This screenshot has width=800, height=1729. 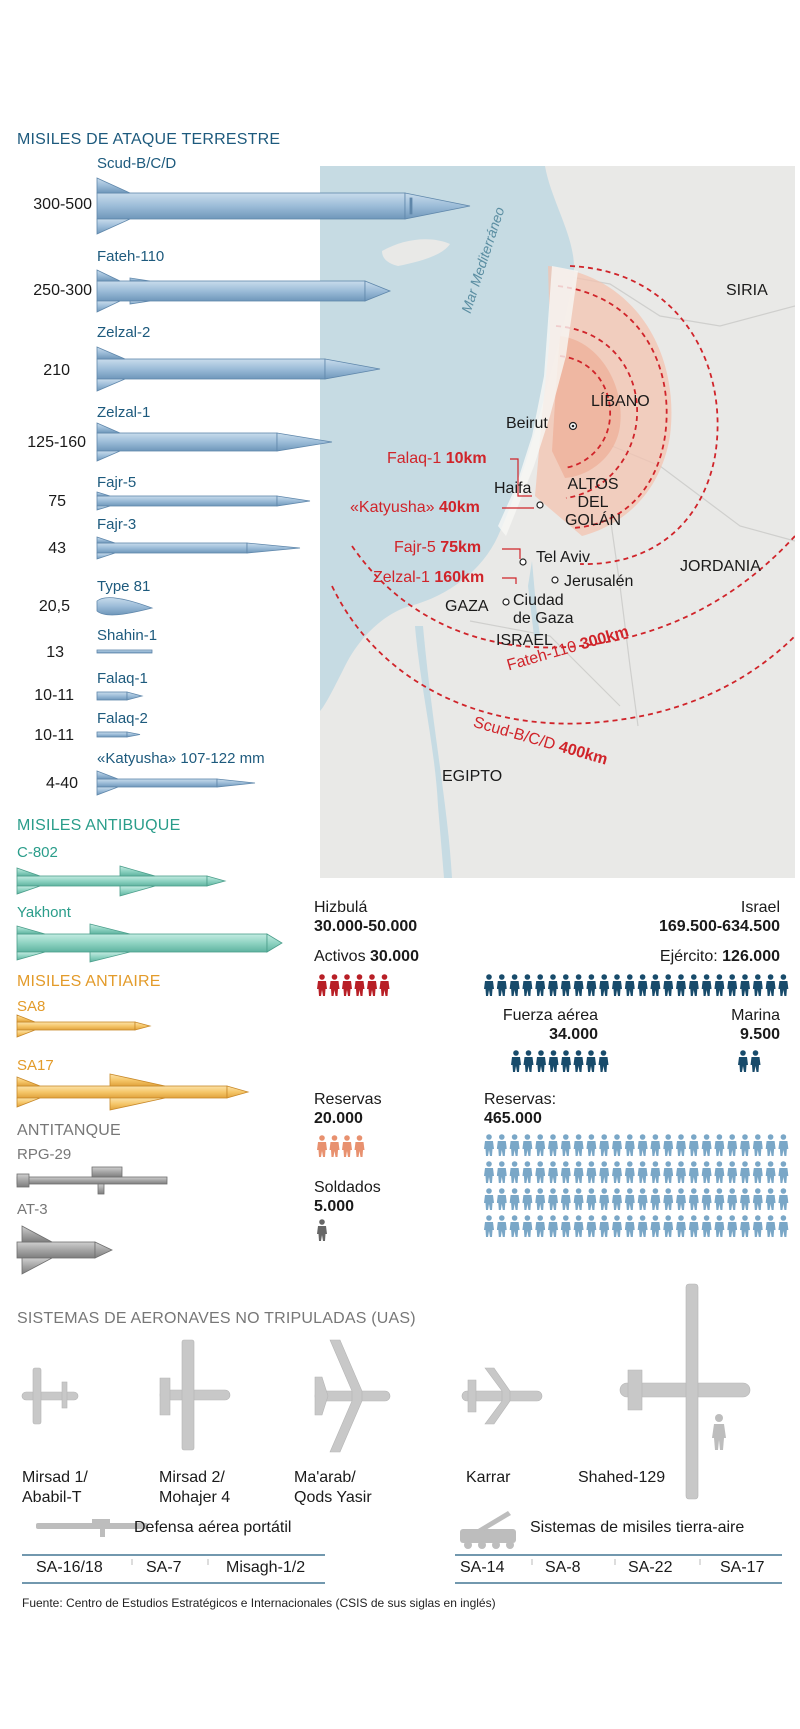 I want to click on uas-name-karrar: Karrar, so click(x=488, y=1477).